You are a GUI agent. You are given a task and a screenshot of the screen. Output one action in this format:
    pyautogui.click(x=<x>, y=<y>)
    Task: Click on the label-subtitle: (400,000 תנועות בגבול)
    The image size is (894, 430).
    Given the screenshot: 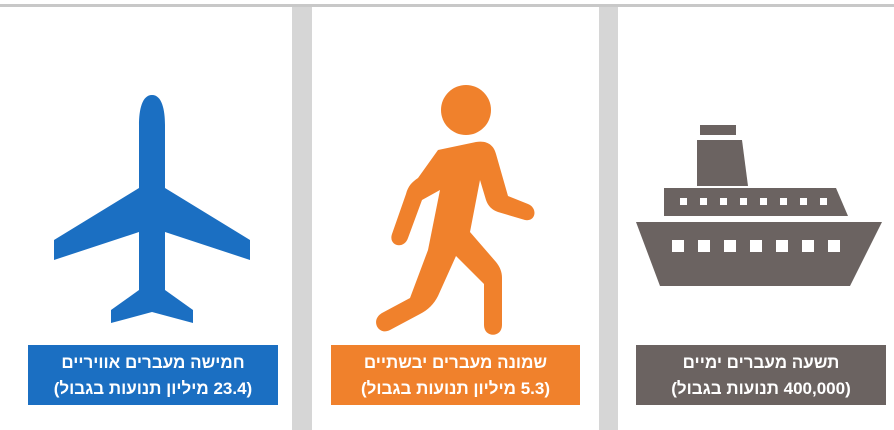 What is the action you would take?
    pyautogui.click(x=761, y=388)
    